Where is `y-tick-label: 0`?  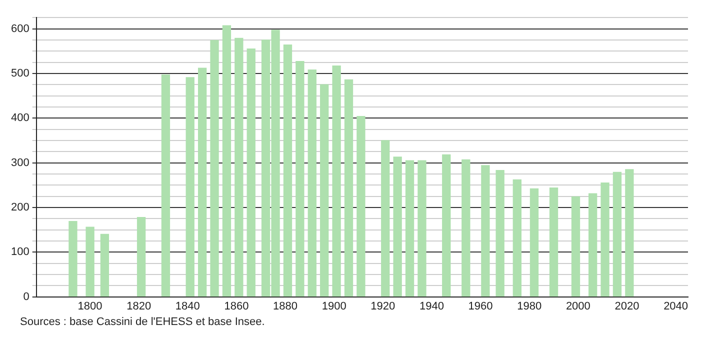
y-tick-label: 0 is located at coordinates (26, 296).